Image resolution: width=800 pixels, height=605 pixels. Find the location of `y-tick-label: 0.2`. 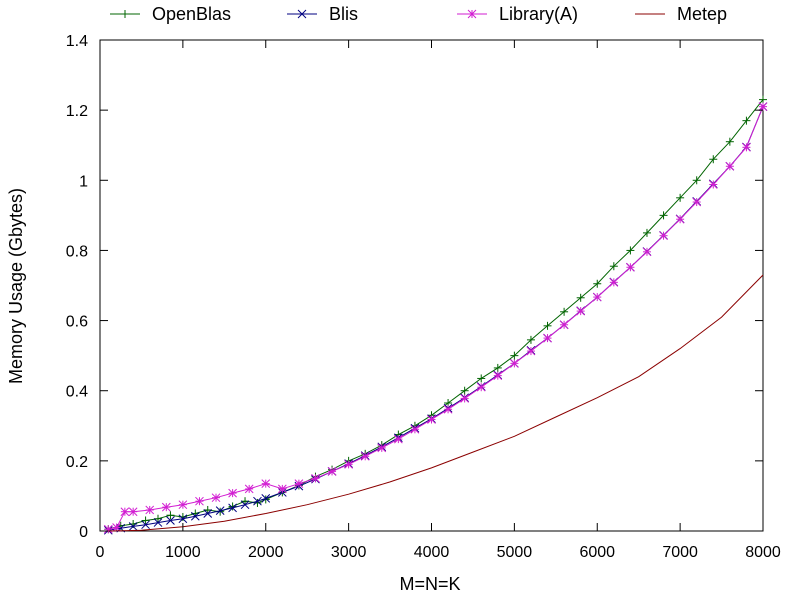

y-tick-label: 0.2 is located at coordinates (77, 462).